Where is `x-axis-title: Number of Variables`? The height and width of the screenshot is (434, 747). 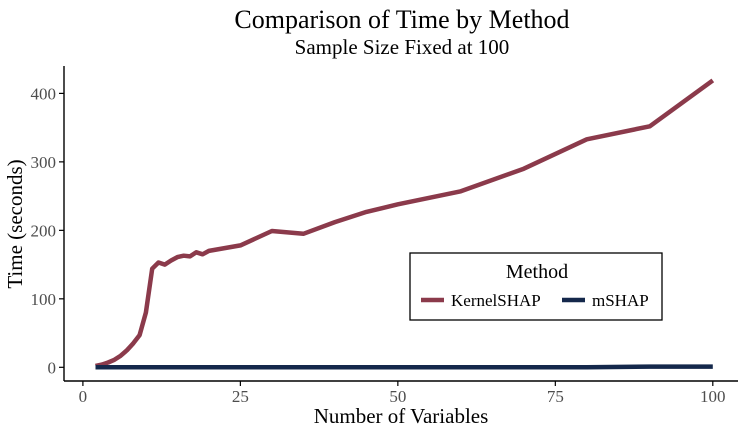
x-axis-title: Number of Variables is located at coordinates (401, 416).